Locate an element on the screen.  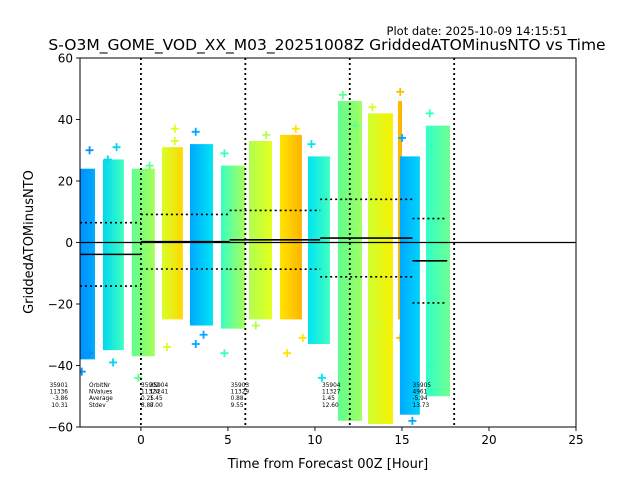
stat-value: 35905 is located at coordinates (422, 386).